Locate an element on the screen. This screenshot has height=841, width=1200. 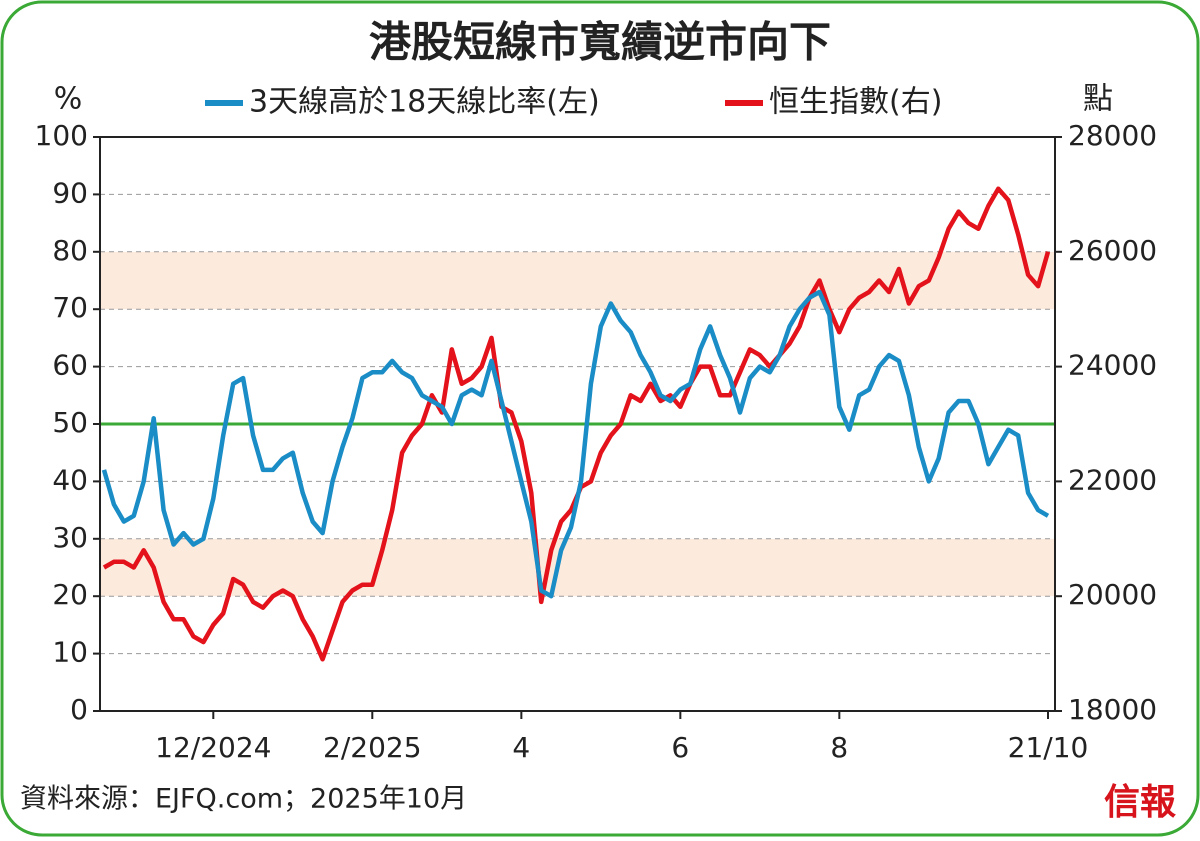
x-tick-label: 4 is located at coordinates (521, 747).